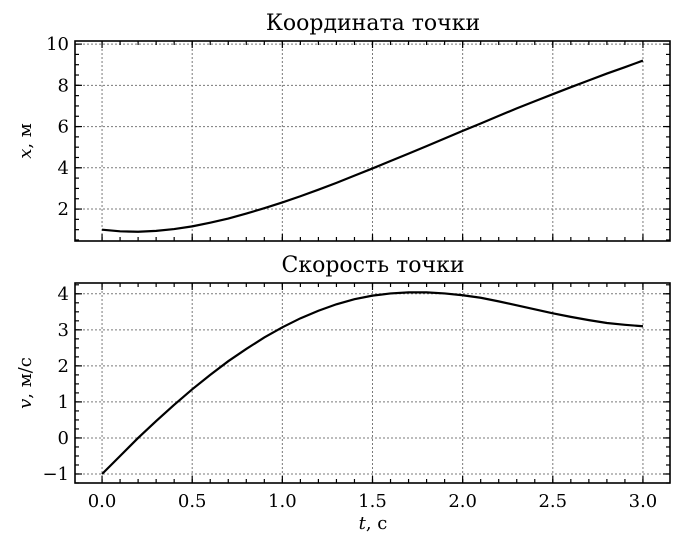  What do you see at coordinates (282, 501) in the screenshot?
I see `velocity-x-tick-label: 1.0` at bounding box center [282, 501].